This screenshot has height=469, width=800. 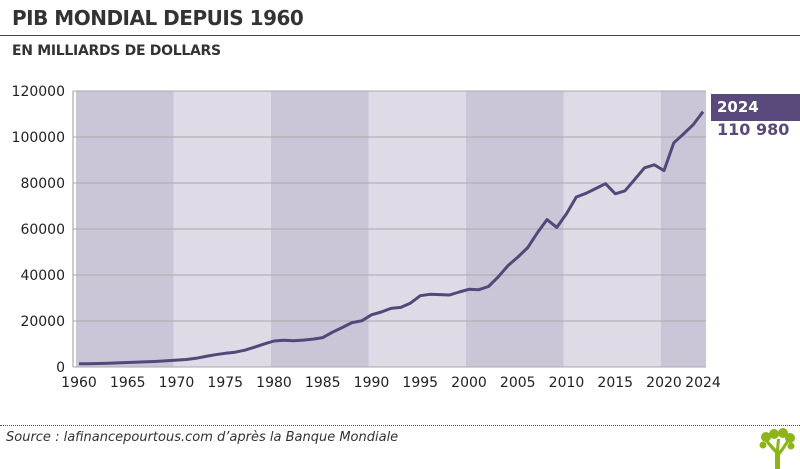 I want to click on y-tick-label: 0, so click(x=60, y=368).